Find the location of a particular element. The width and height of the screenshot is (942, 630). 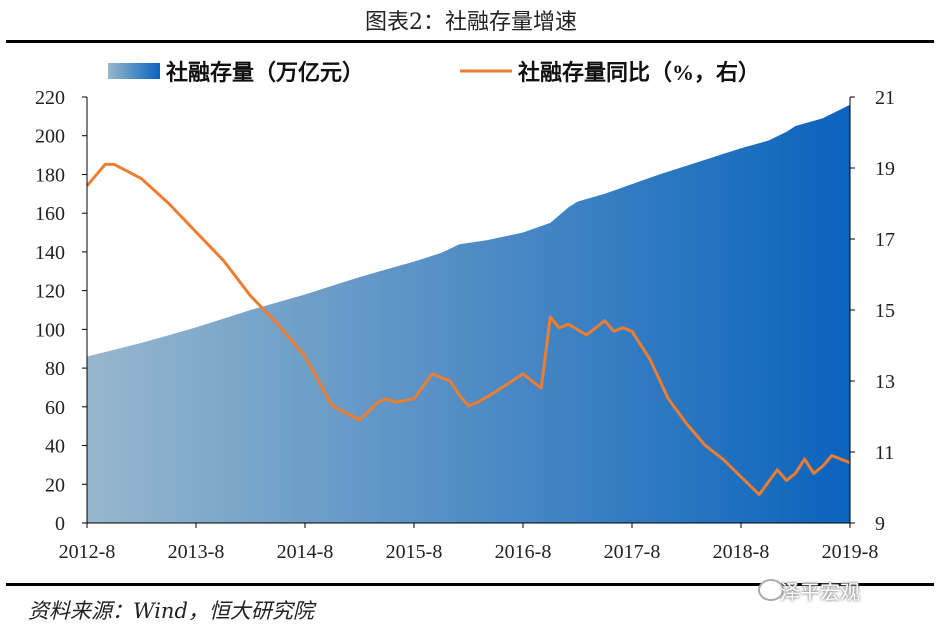

x-tick-label: 2017-8 is located at coordinates (632, 552).